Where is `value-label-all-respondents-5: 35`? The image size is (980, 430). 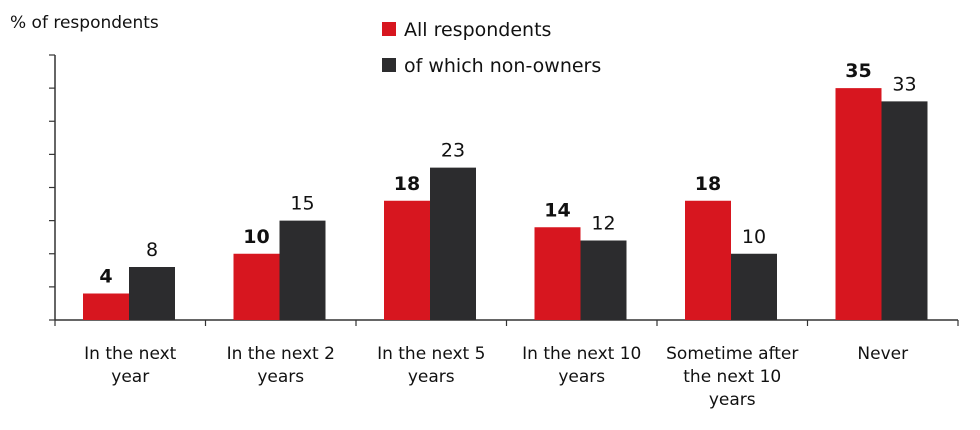 value-label-all-respondents-5: 35 is located at coordinates (858, 71).